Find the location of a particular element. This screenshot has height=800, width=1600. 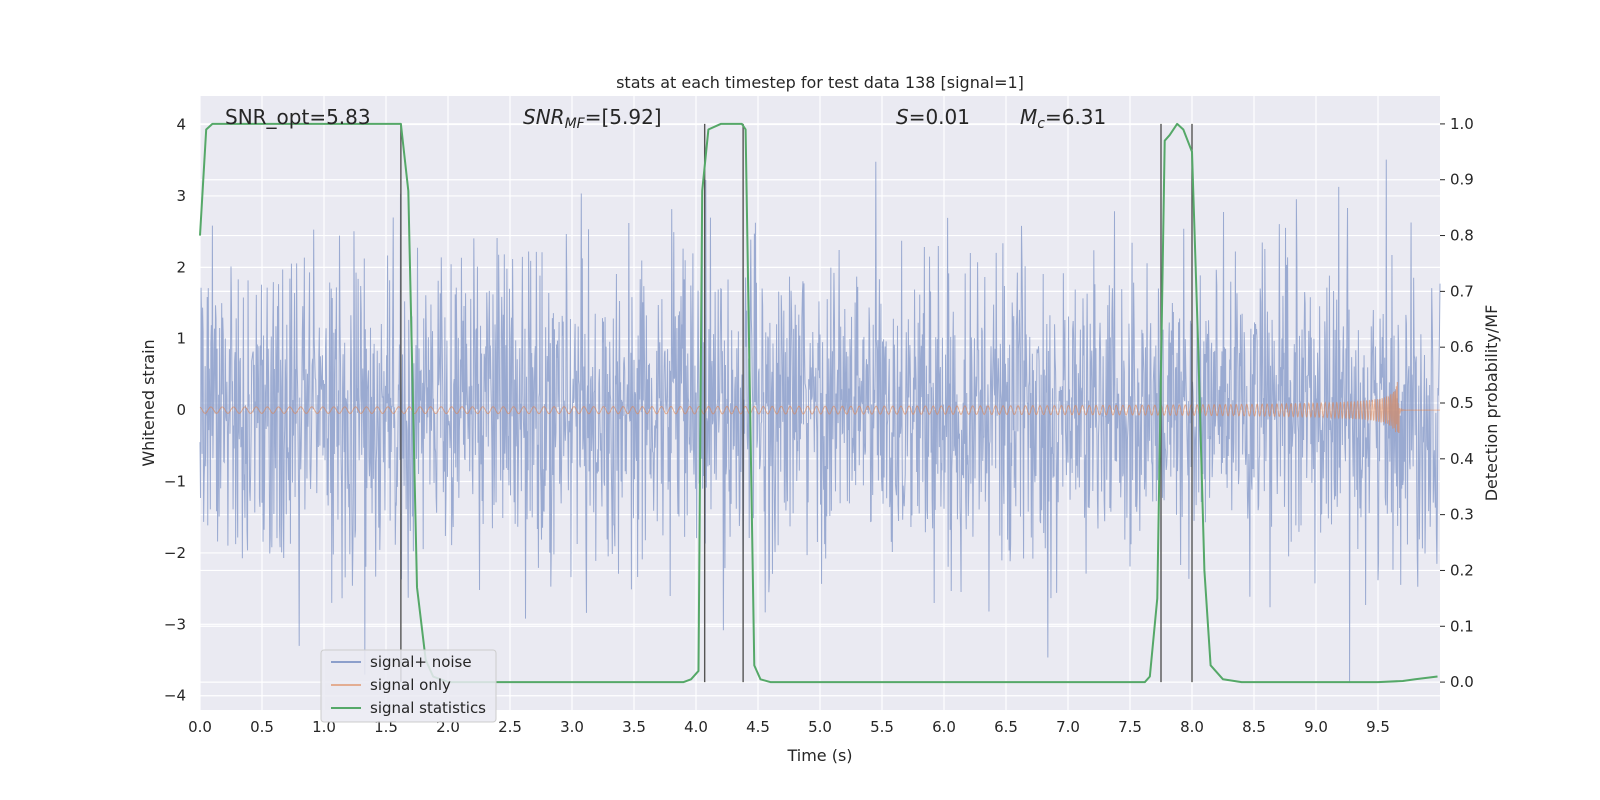

x-tick-label: 0.0 is located at coordinates (200, 727).